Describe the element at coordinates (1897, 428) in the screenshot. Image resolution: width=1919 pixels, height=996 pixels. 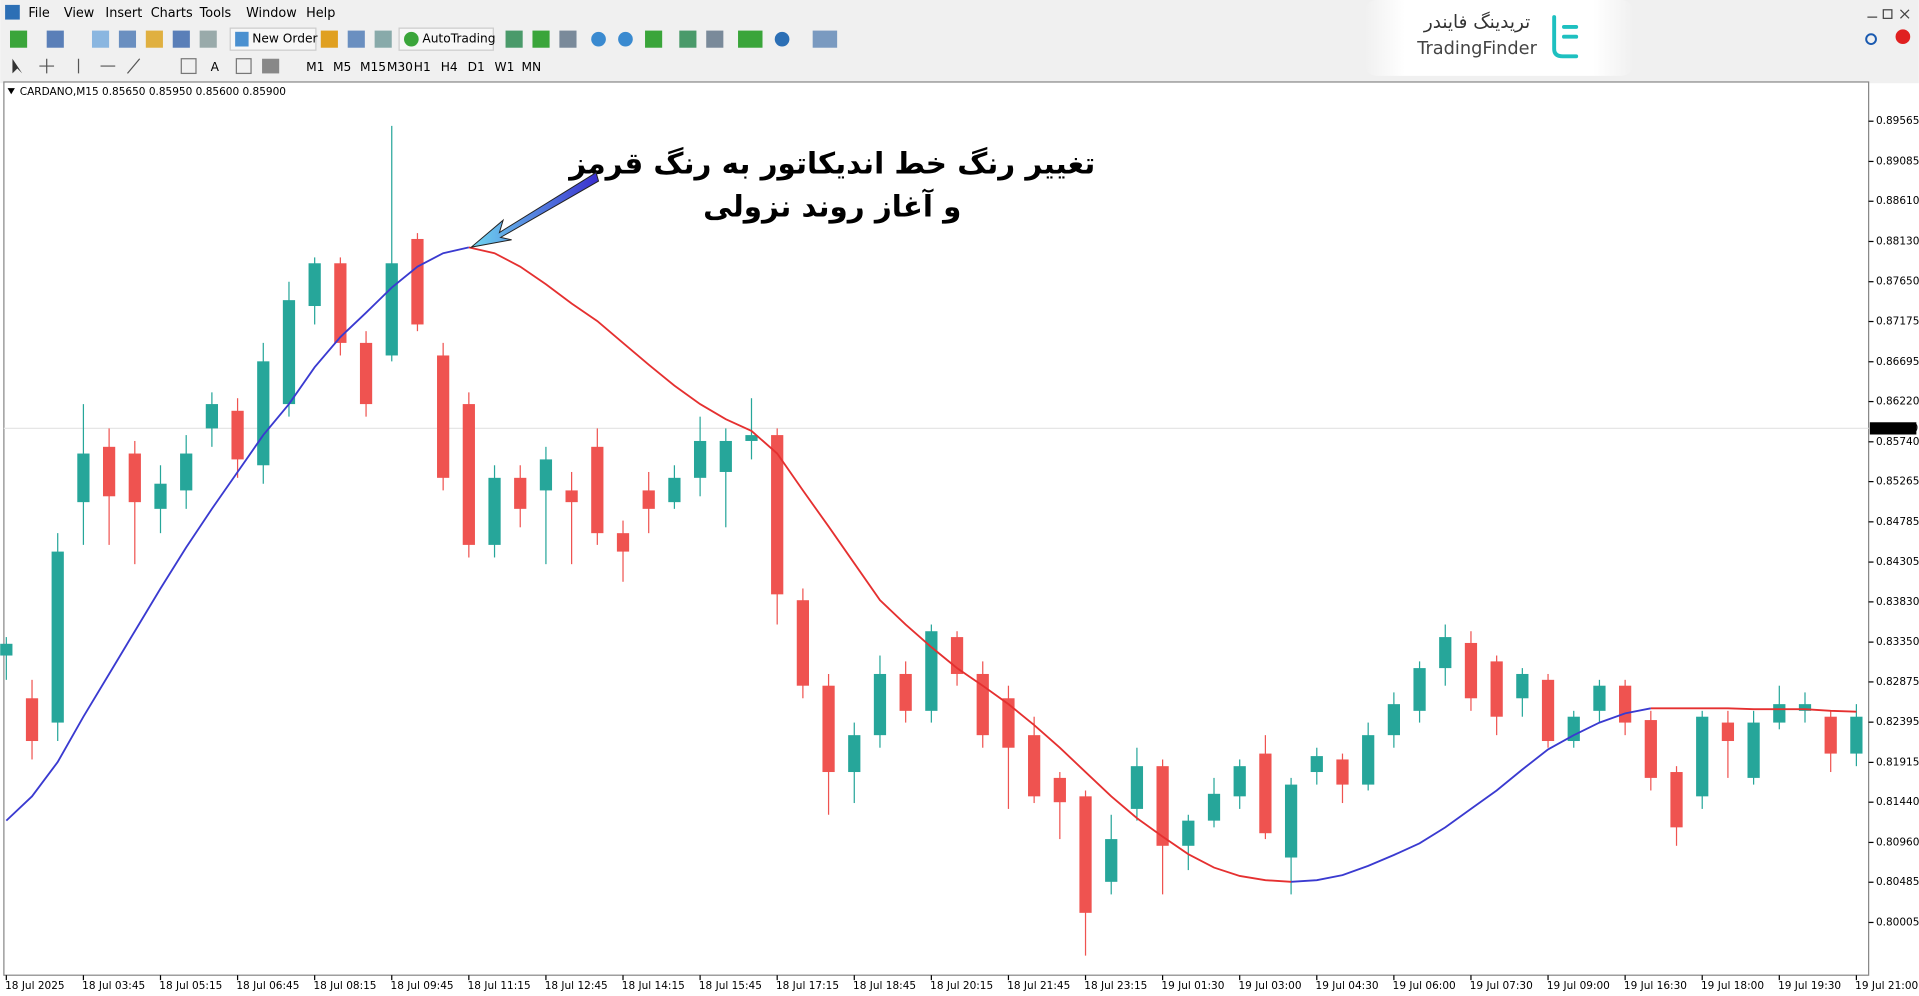
I see `last-price-label: 0.85900` at that location.